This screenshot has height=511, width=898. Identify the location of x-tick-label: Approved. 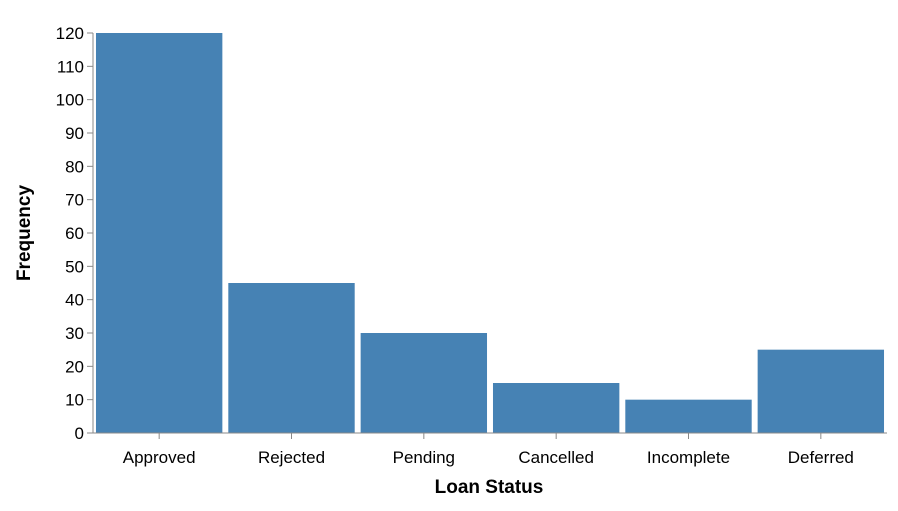
(159, 457).